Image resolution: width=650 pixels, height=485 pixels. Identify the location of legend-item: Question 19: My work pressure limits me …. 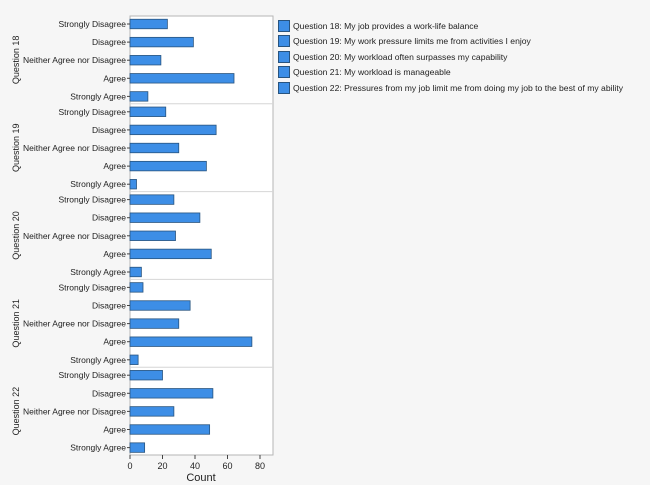
(450, 42).